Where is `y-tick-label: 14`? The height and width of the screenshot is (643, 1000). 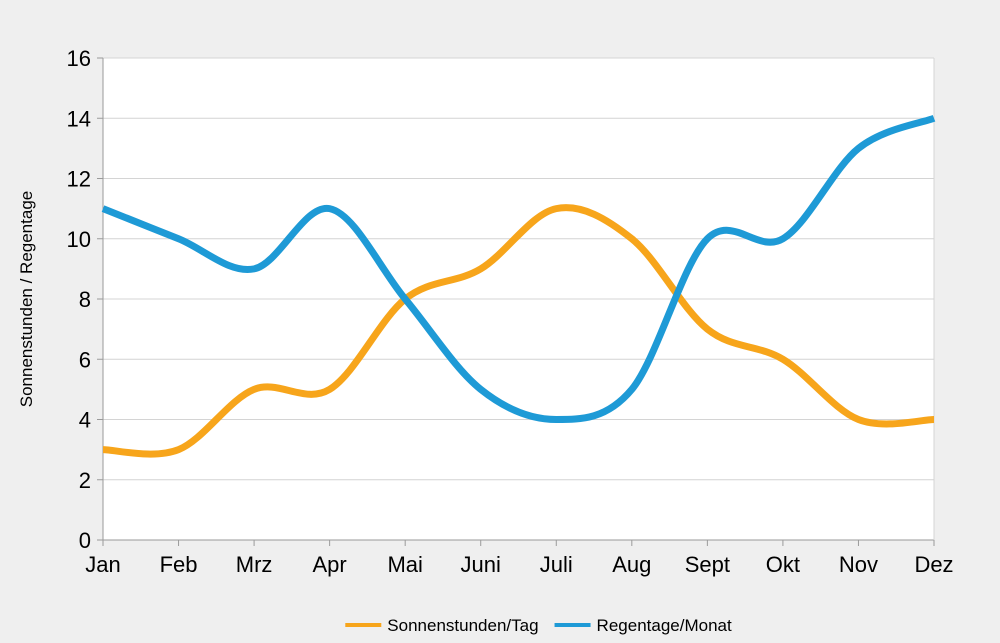 y-tick-label: 14 is located at coordinates (79, 118).